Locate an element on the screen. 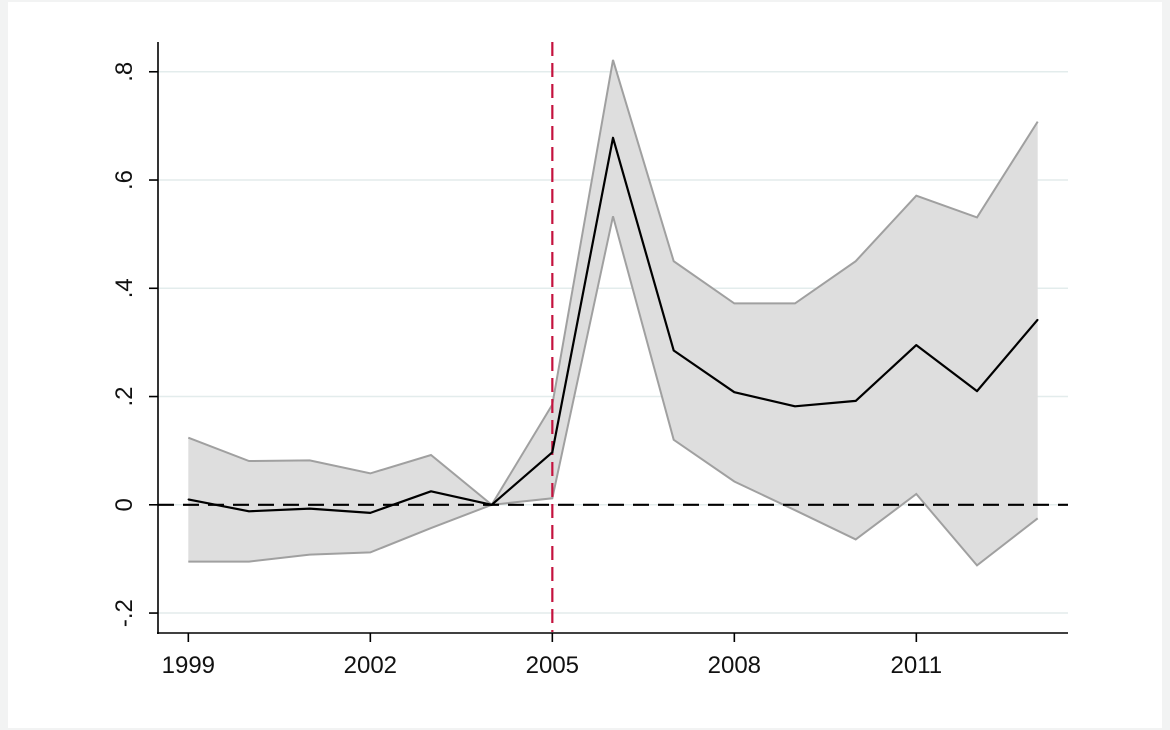  x-tick-label: 1999 is located at coordinates (188, 665).